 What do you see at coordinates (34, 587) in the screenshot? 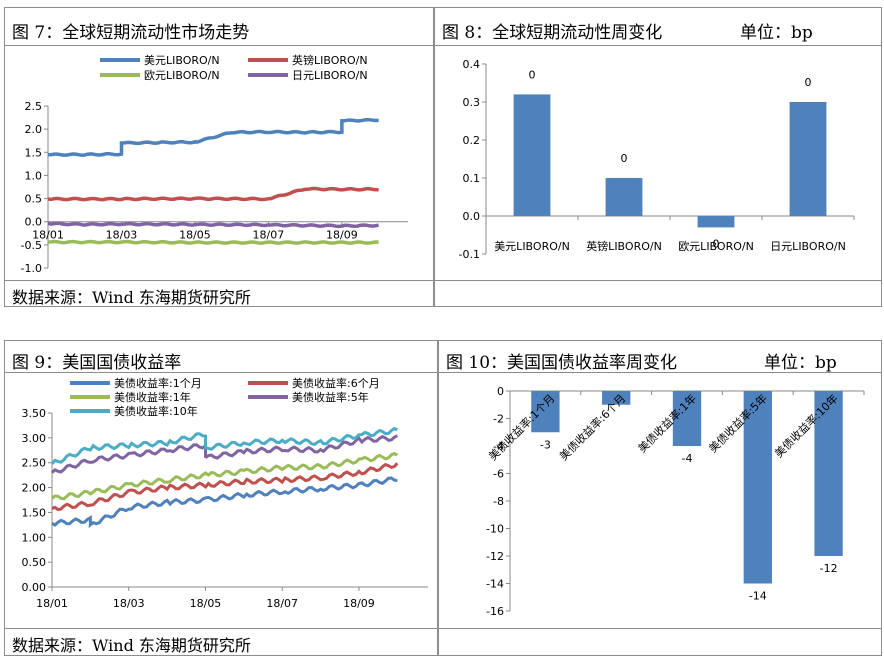
I see `y-tick-label: 0.00` at bounding box center [34, 587].